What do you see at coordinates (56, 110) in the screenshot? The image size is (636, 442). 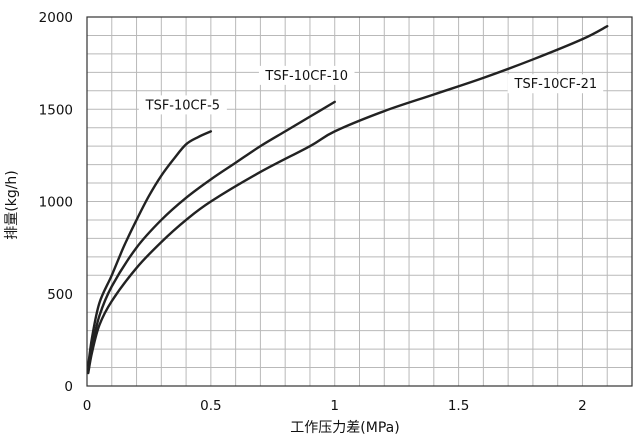 I see `y-tick-label: 1500` at bounding box center [56, 110].